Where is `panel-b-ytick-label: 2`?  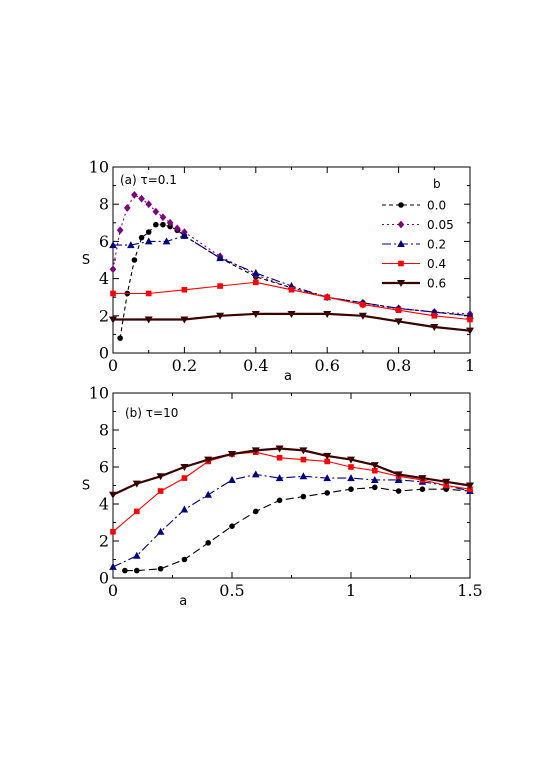
panel-b-ytick-label: 2 is located at coordinates (104, 541).